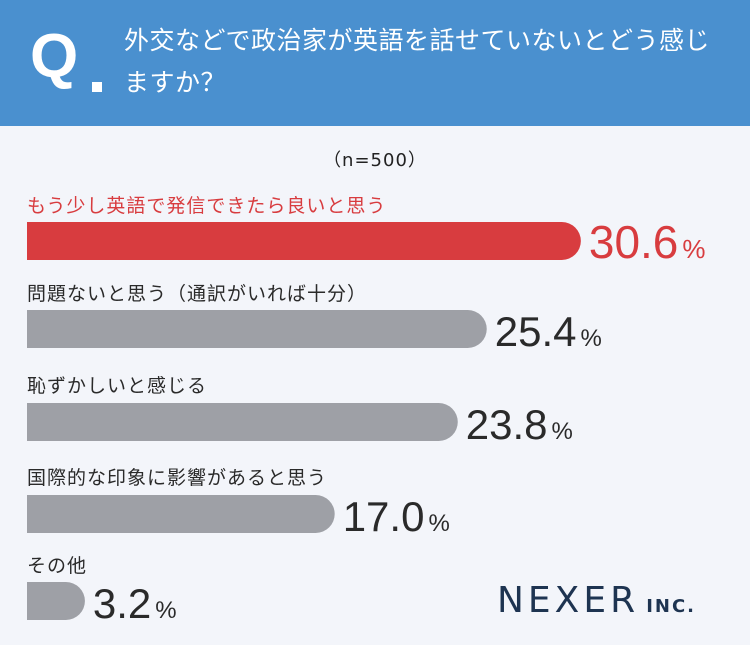 Image resolution: width=750 pixels, height=645 pixels. What do you see at coordinates (568, 600) in the screenshot?
I see `logo-main-text: NEXER` at bounding box center [568, 600].